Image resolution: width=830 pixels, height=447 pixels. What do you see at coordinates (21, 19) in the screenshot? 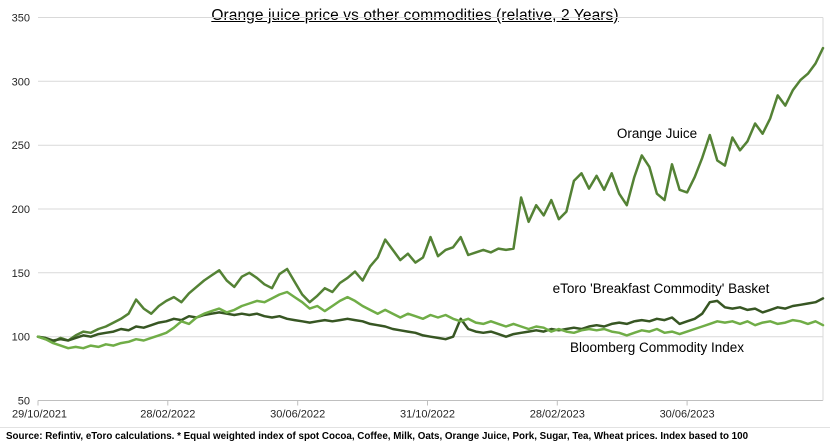
I see `y-axis-label-350: 350` at bounding box center [21, 19].